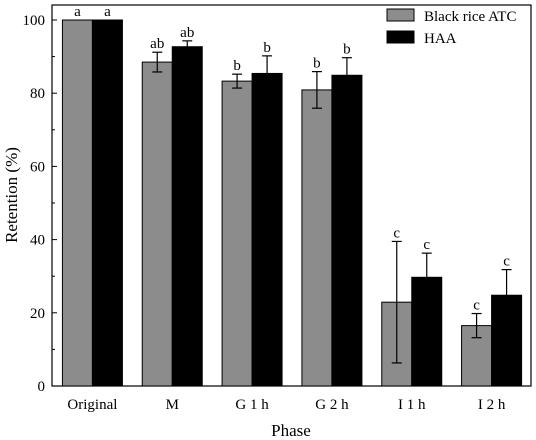 This screenshot has width=536, height=440. I want to click on significance-label-haa-i-1-h: c, so click(426, 245).